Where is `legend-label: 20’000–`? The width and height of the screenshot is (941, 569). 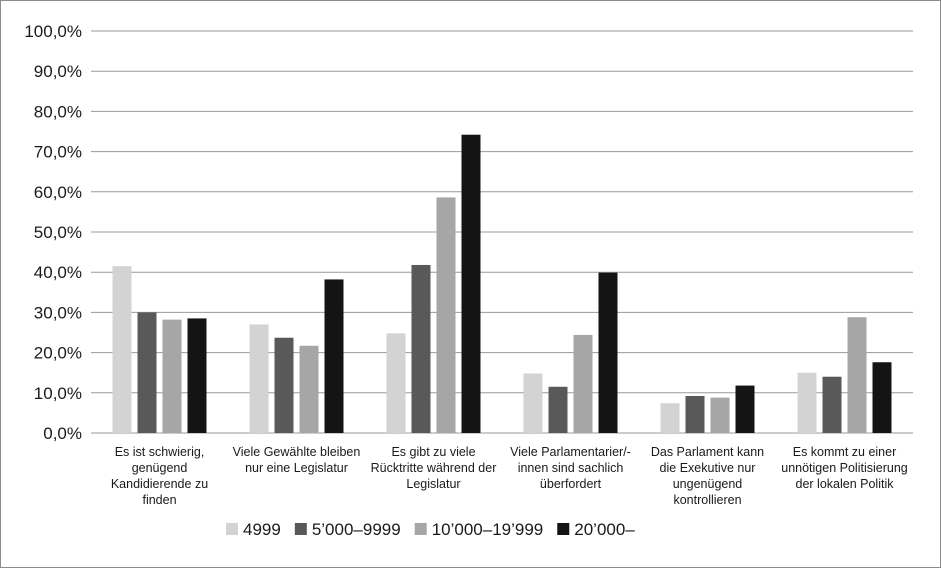
legend-label: 20’000– is located at coordinates (604, 529).